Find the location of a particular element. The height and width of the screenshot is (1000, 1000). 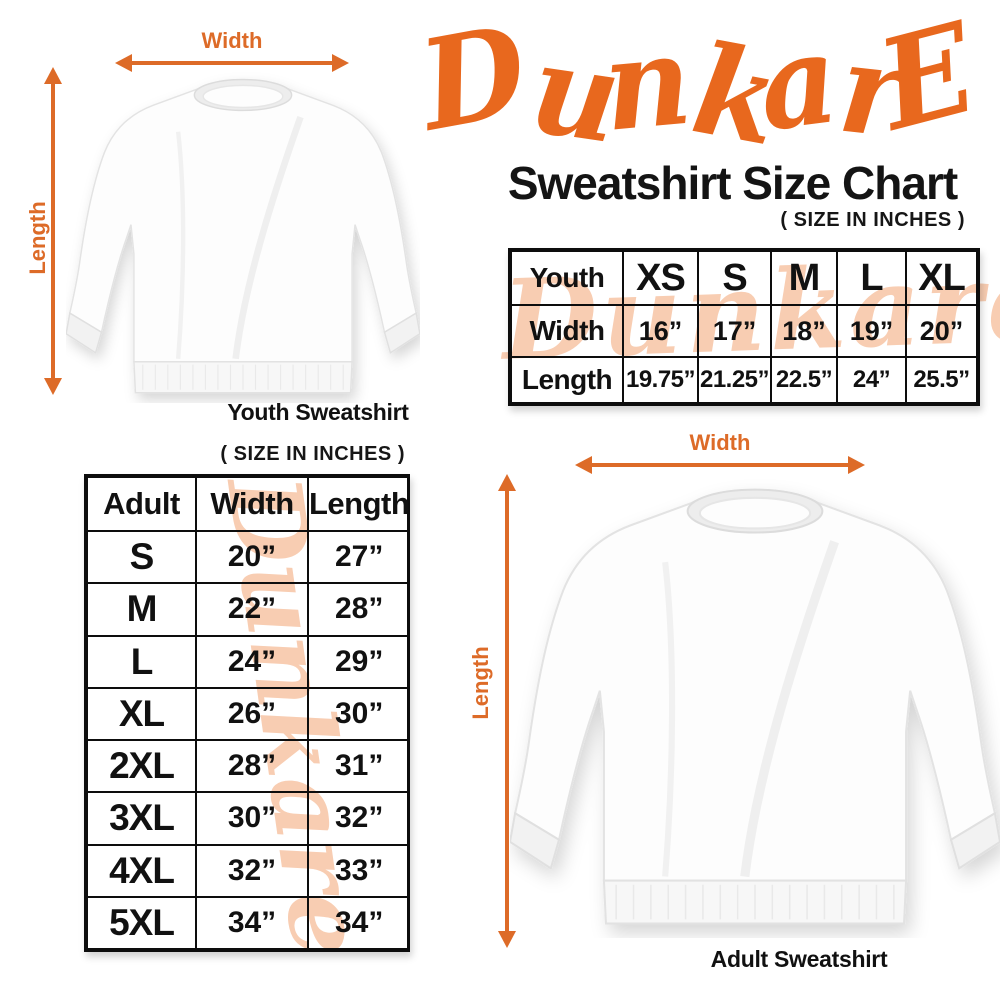

row-label-cell: Length is located at coordinates (567, 380).